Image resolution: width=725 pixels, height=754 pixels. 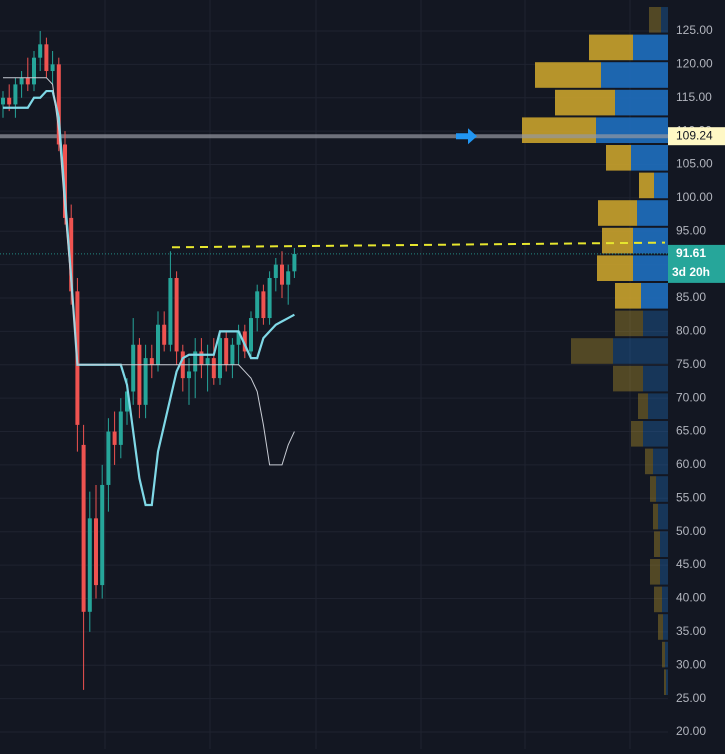 What do you see at coordinates (694, 30) in the screenshot?
I see `y-tick-label: 125.00` at bounding box center [694, 30].